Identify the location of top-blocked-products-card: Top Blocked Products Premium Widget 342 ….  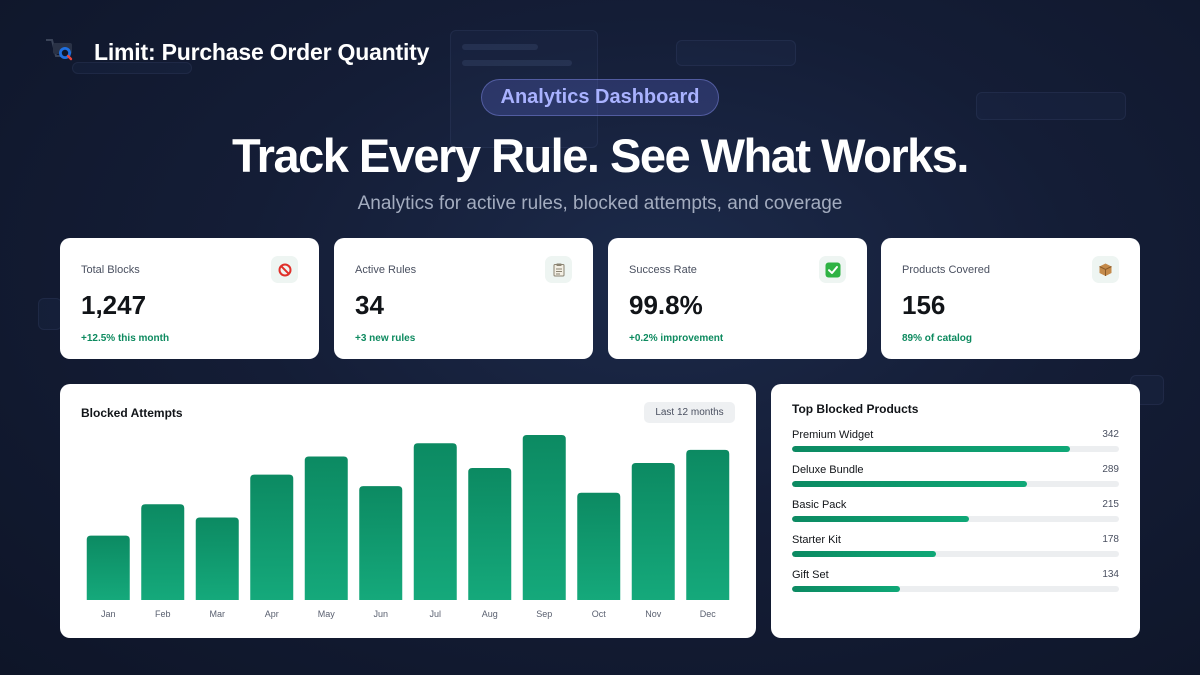
(955, 511).